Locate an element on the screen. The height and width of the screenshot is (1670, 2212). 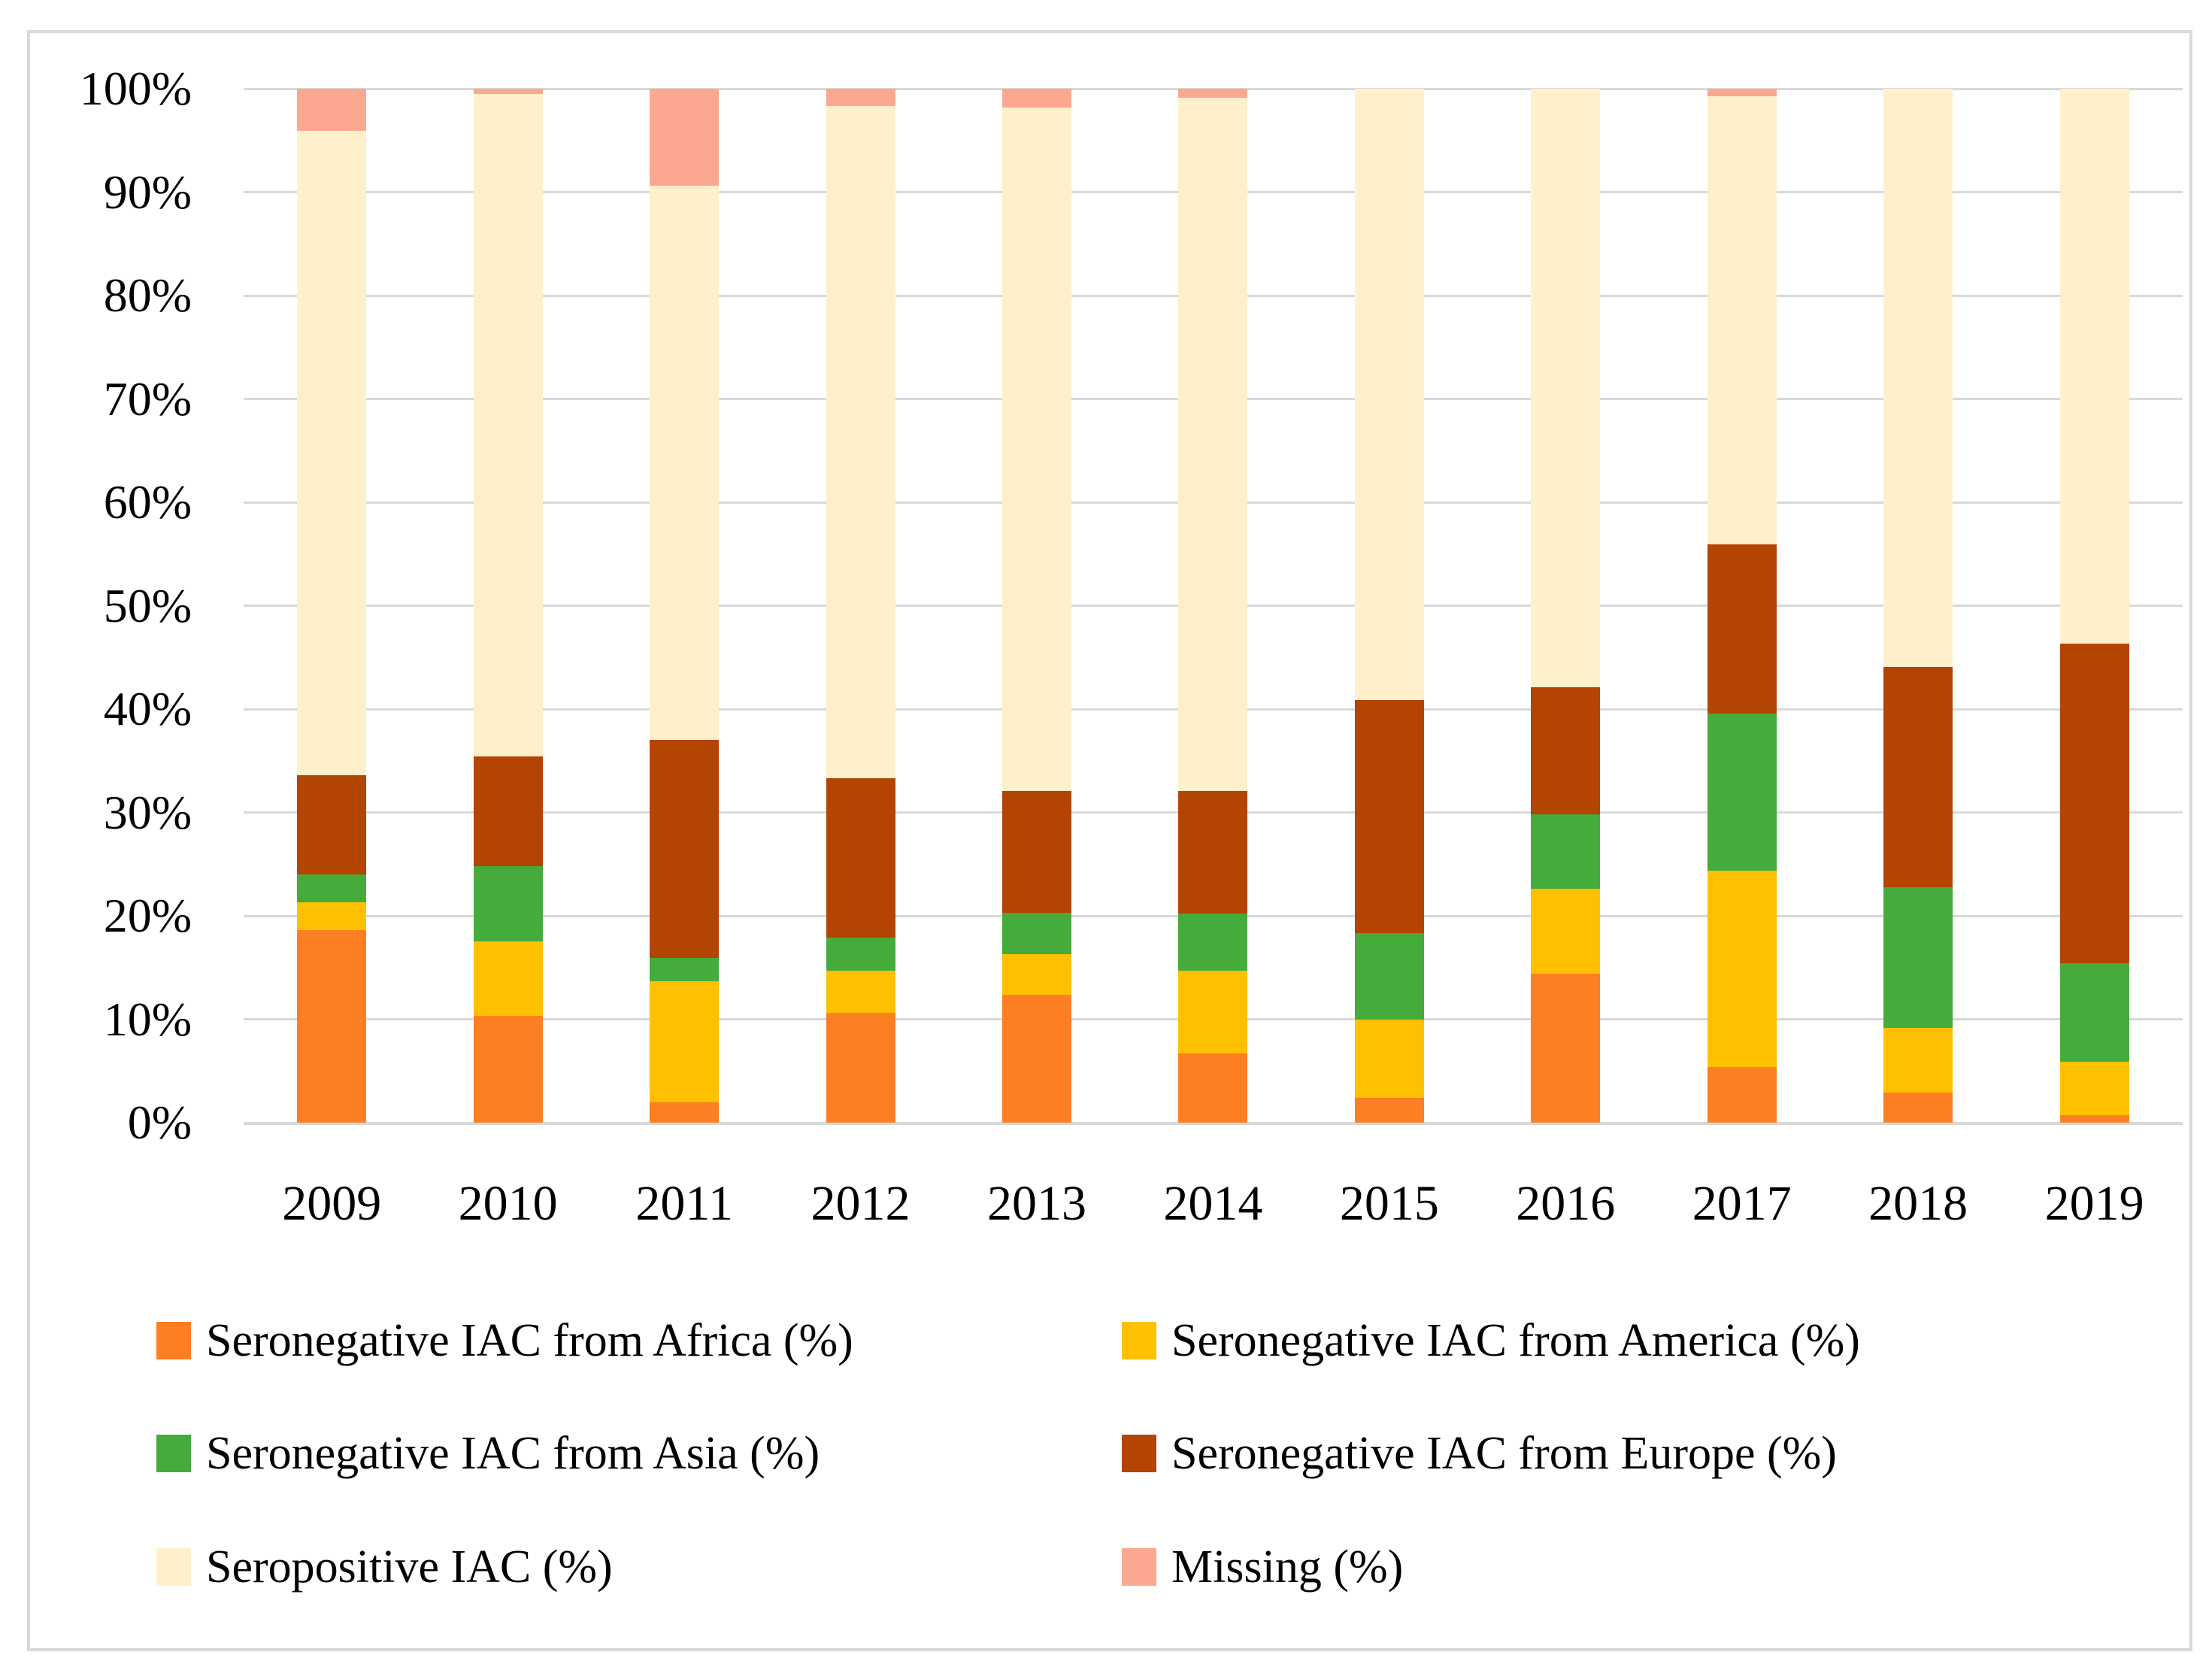
bar-slot-2014 is located at coordinates (1213, 606).